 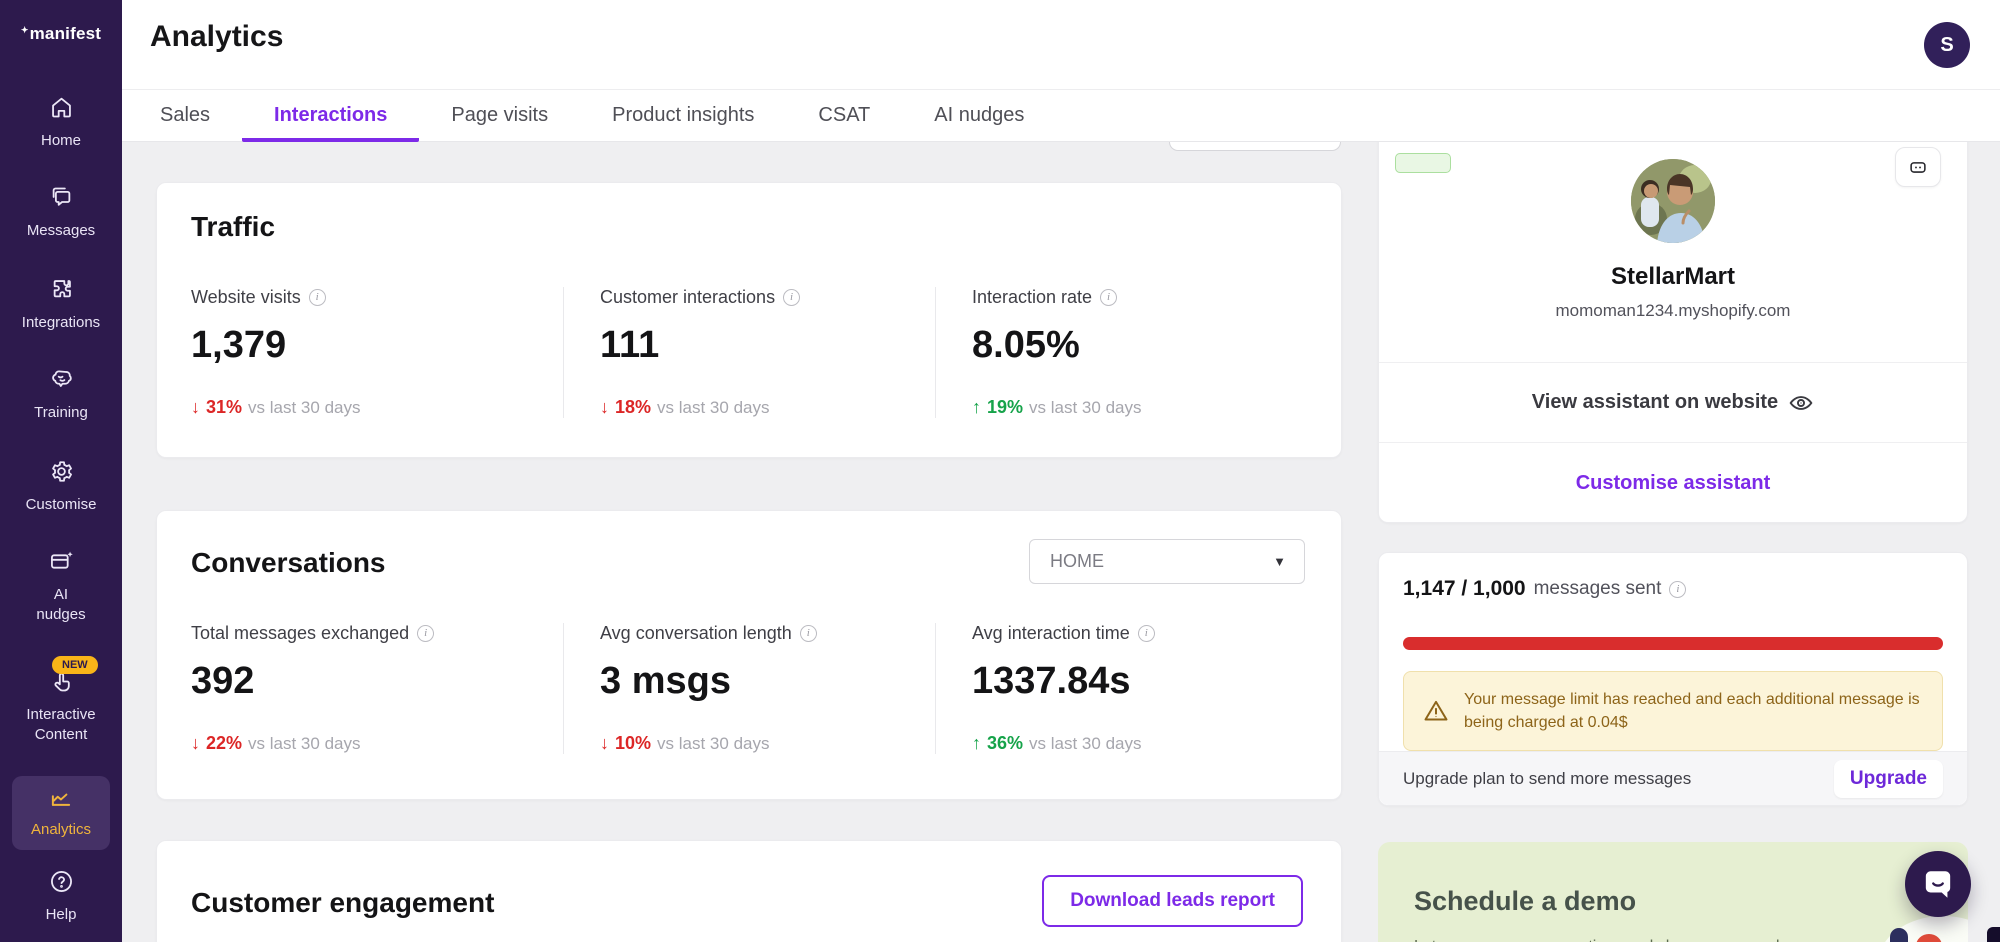 What do you see at coordinates (979, 115) in the screenshot?
I see `tab-ai-nudges: AI nudges` at bounding box center [979, 115].